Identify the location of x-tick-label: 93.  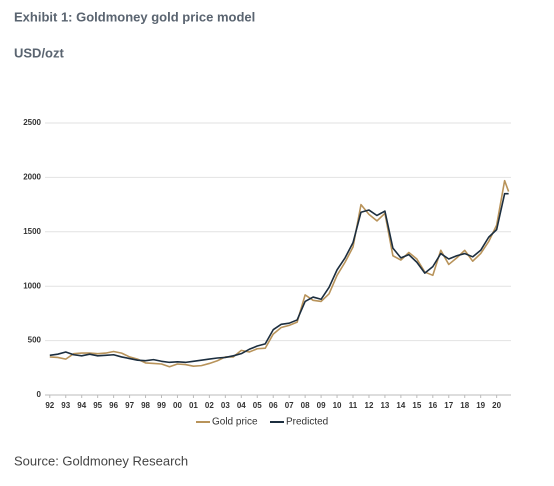
(65, 405).